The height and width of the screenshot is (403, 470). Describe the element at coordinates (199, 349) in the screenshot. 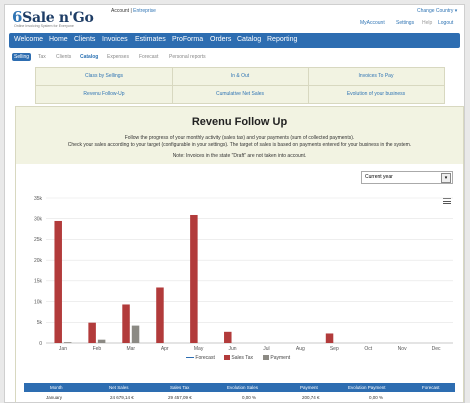

I see `x-tick-label: May` at that location.